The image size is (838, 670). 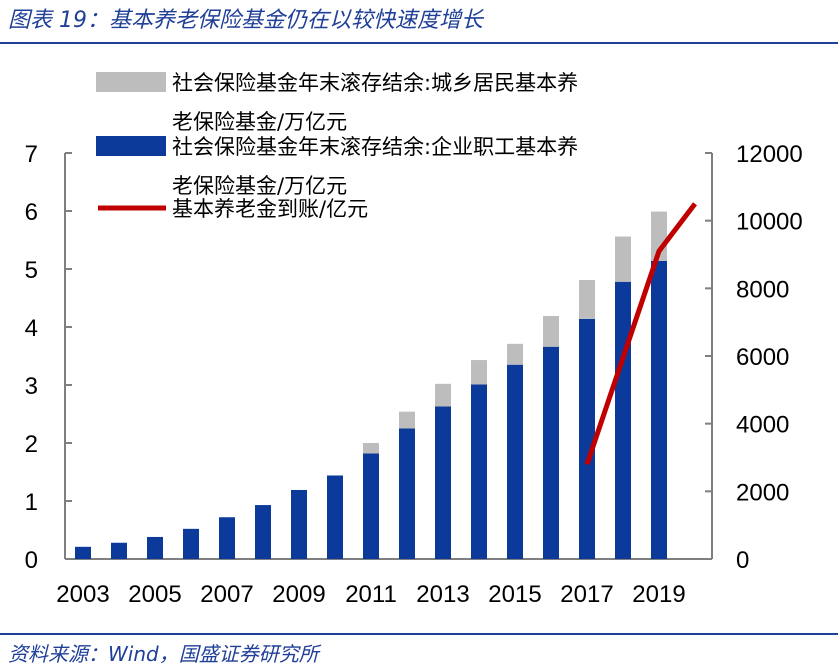 I want to click on bar-resident-2016, so click(x=551, y=331).